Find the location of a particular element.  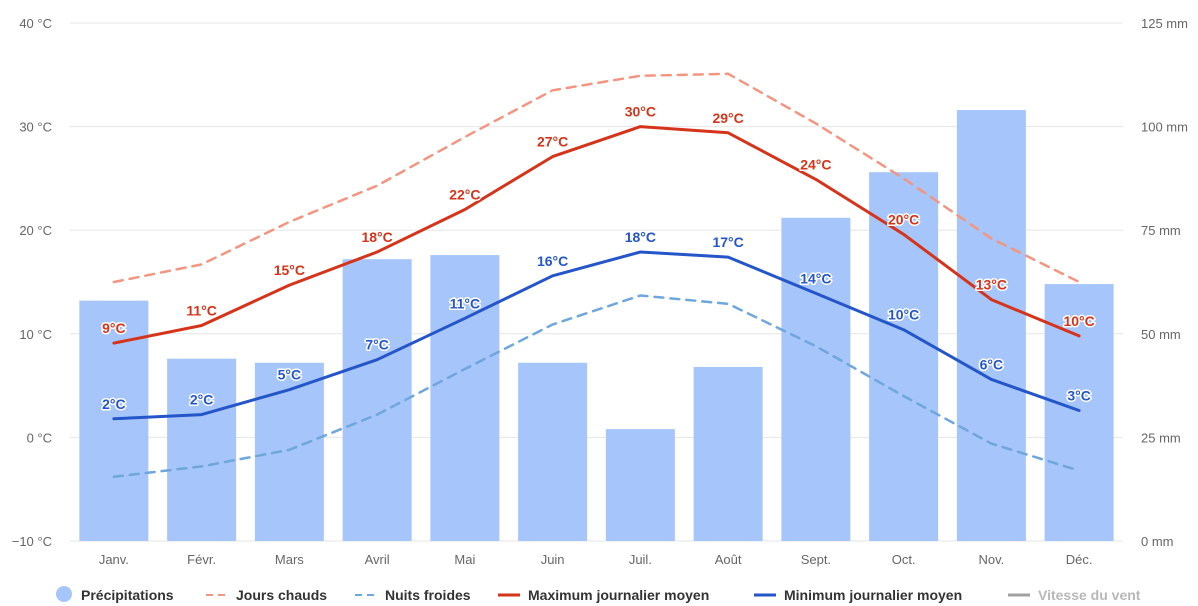

left-axis-tick-label: 30 °C is located at coordinates (35, 127).